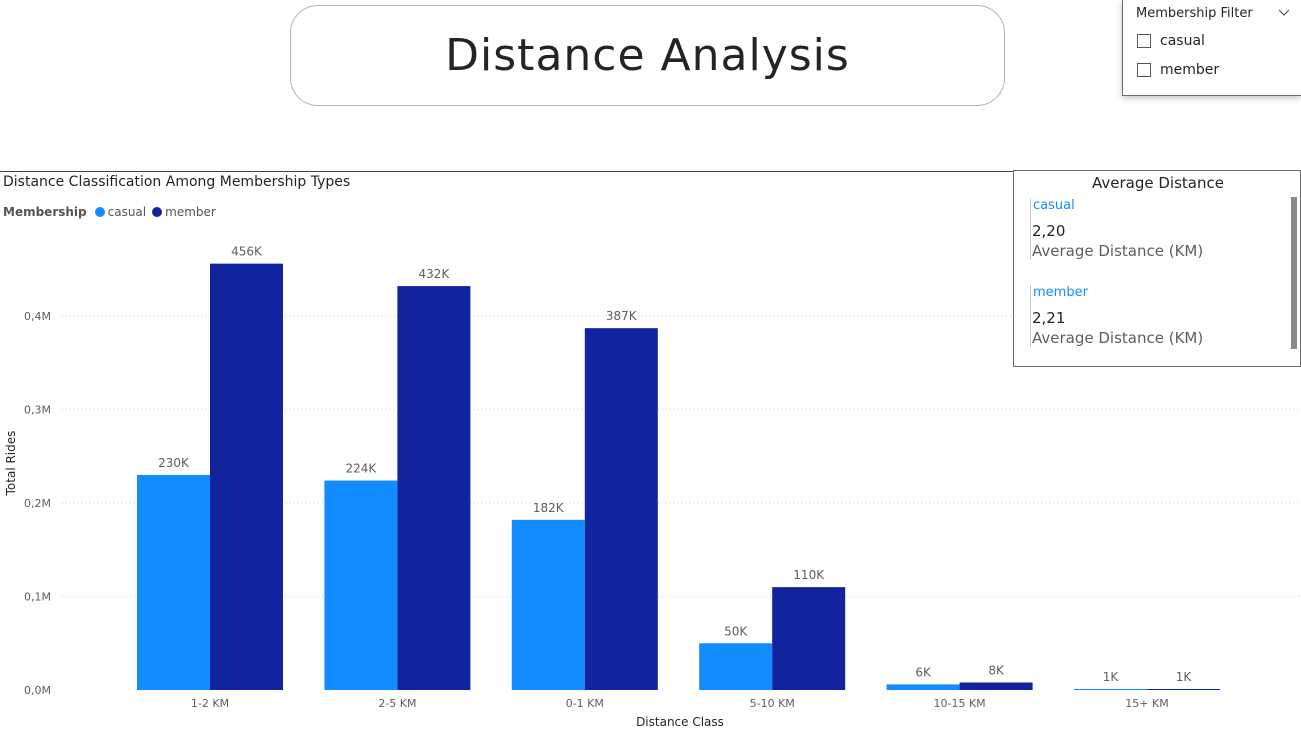 This screenshot has width=1301, height=732. I want to click on data-label: 8K, so click(996, 671).